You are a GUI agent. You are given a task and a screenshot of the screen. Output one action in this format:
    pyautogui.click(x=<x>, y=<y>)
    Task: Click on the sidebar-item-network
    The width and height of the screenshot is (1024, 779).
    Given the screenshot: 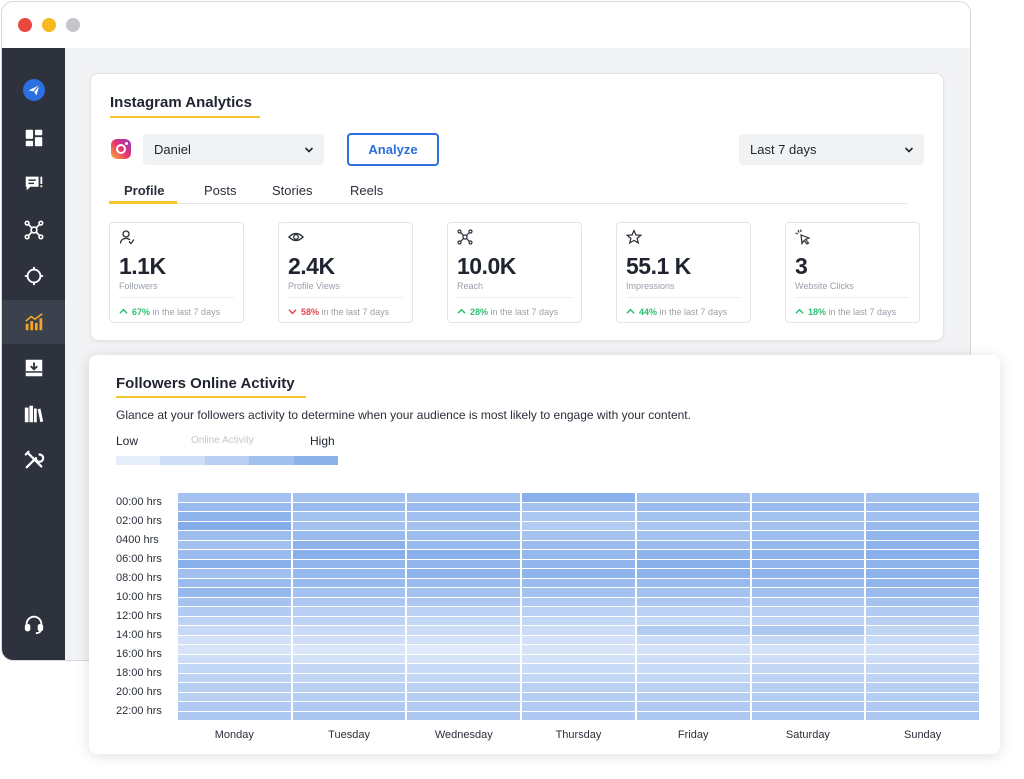 What is the action you would take?
    pyautogui.click(x=33, y=230)
    